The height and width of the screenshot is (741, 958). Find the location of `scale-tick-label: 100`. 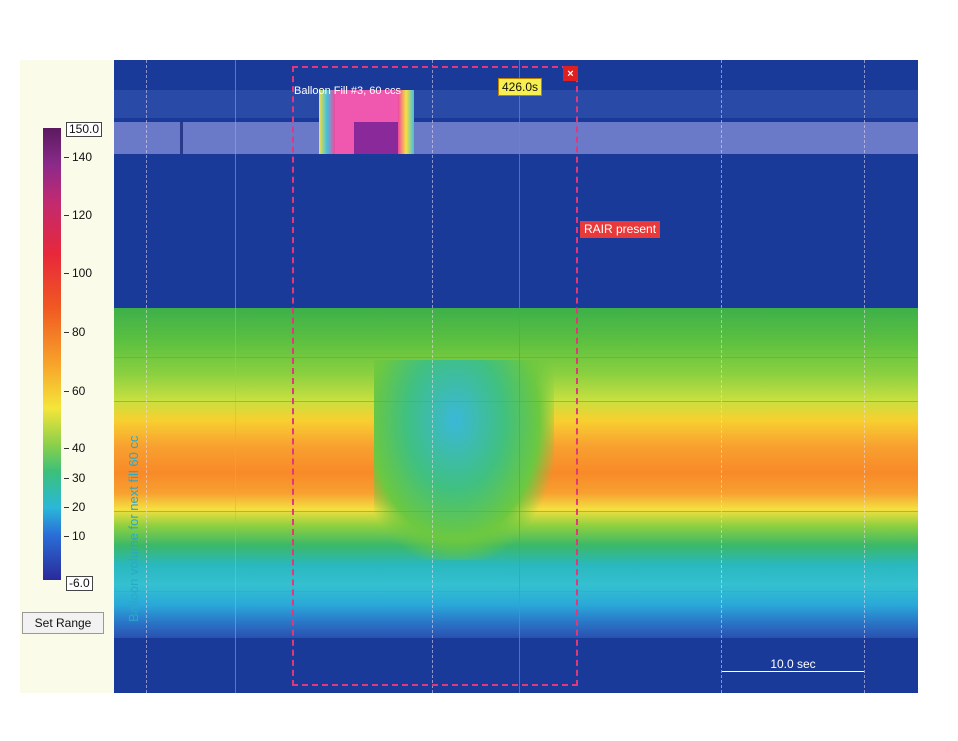

scale-tick-label: 100 is located at coordinates (82, 273).